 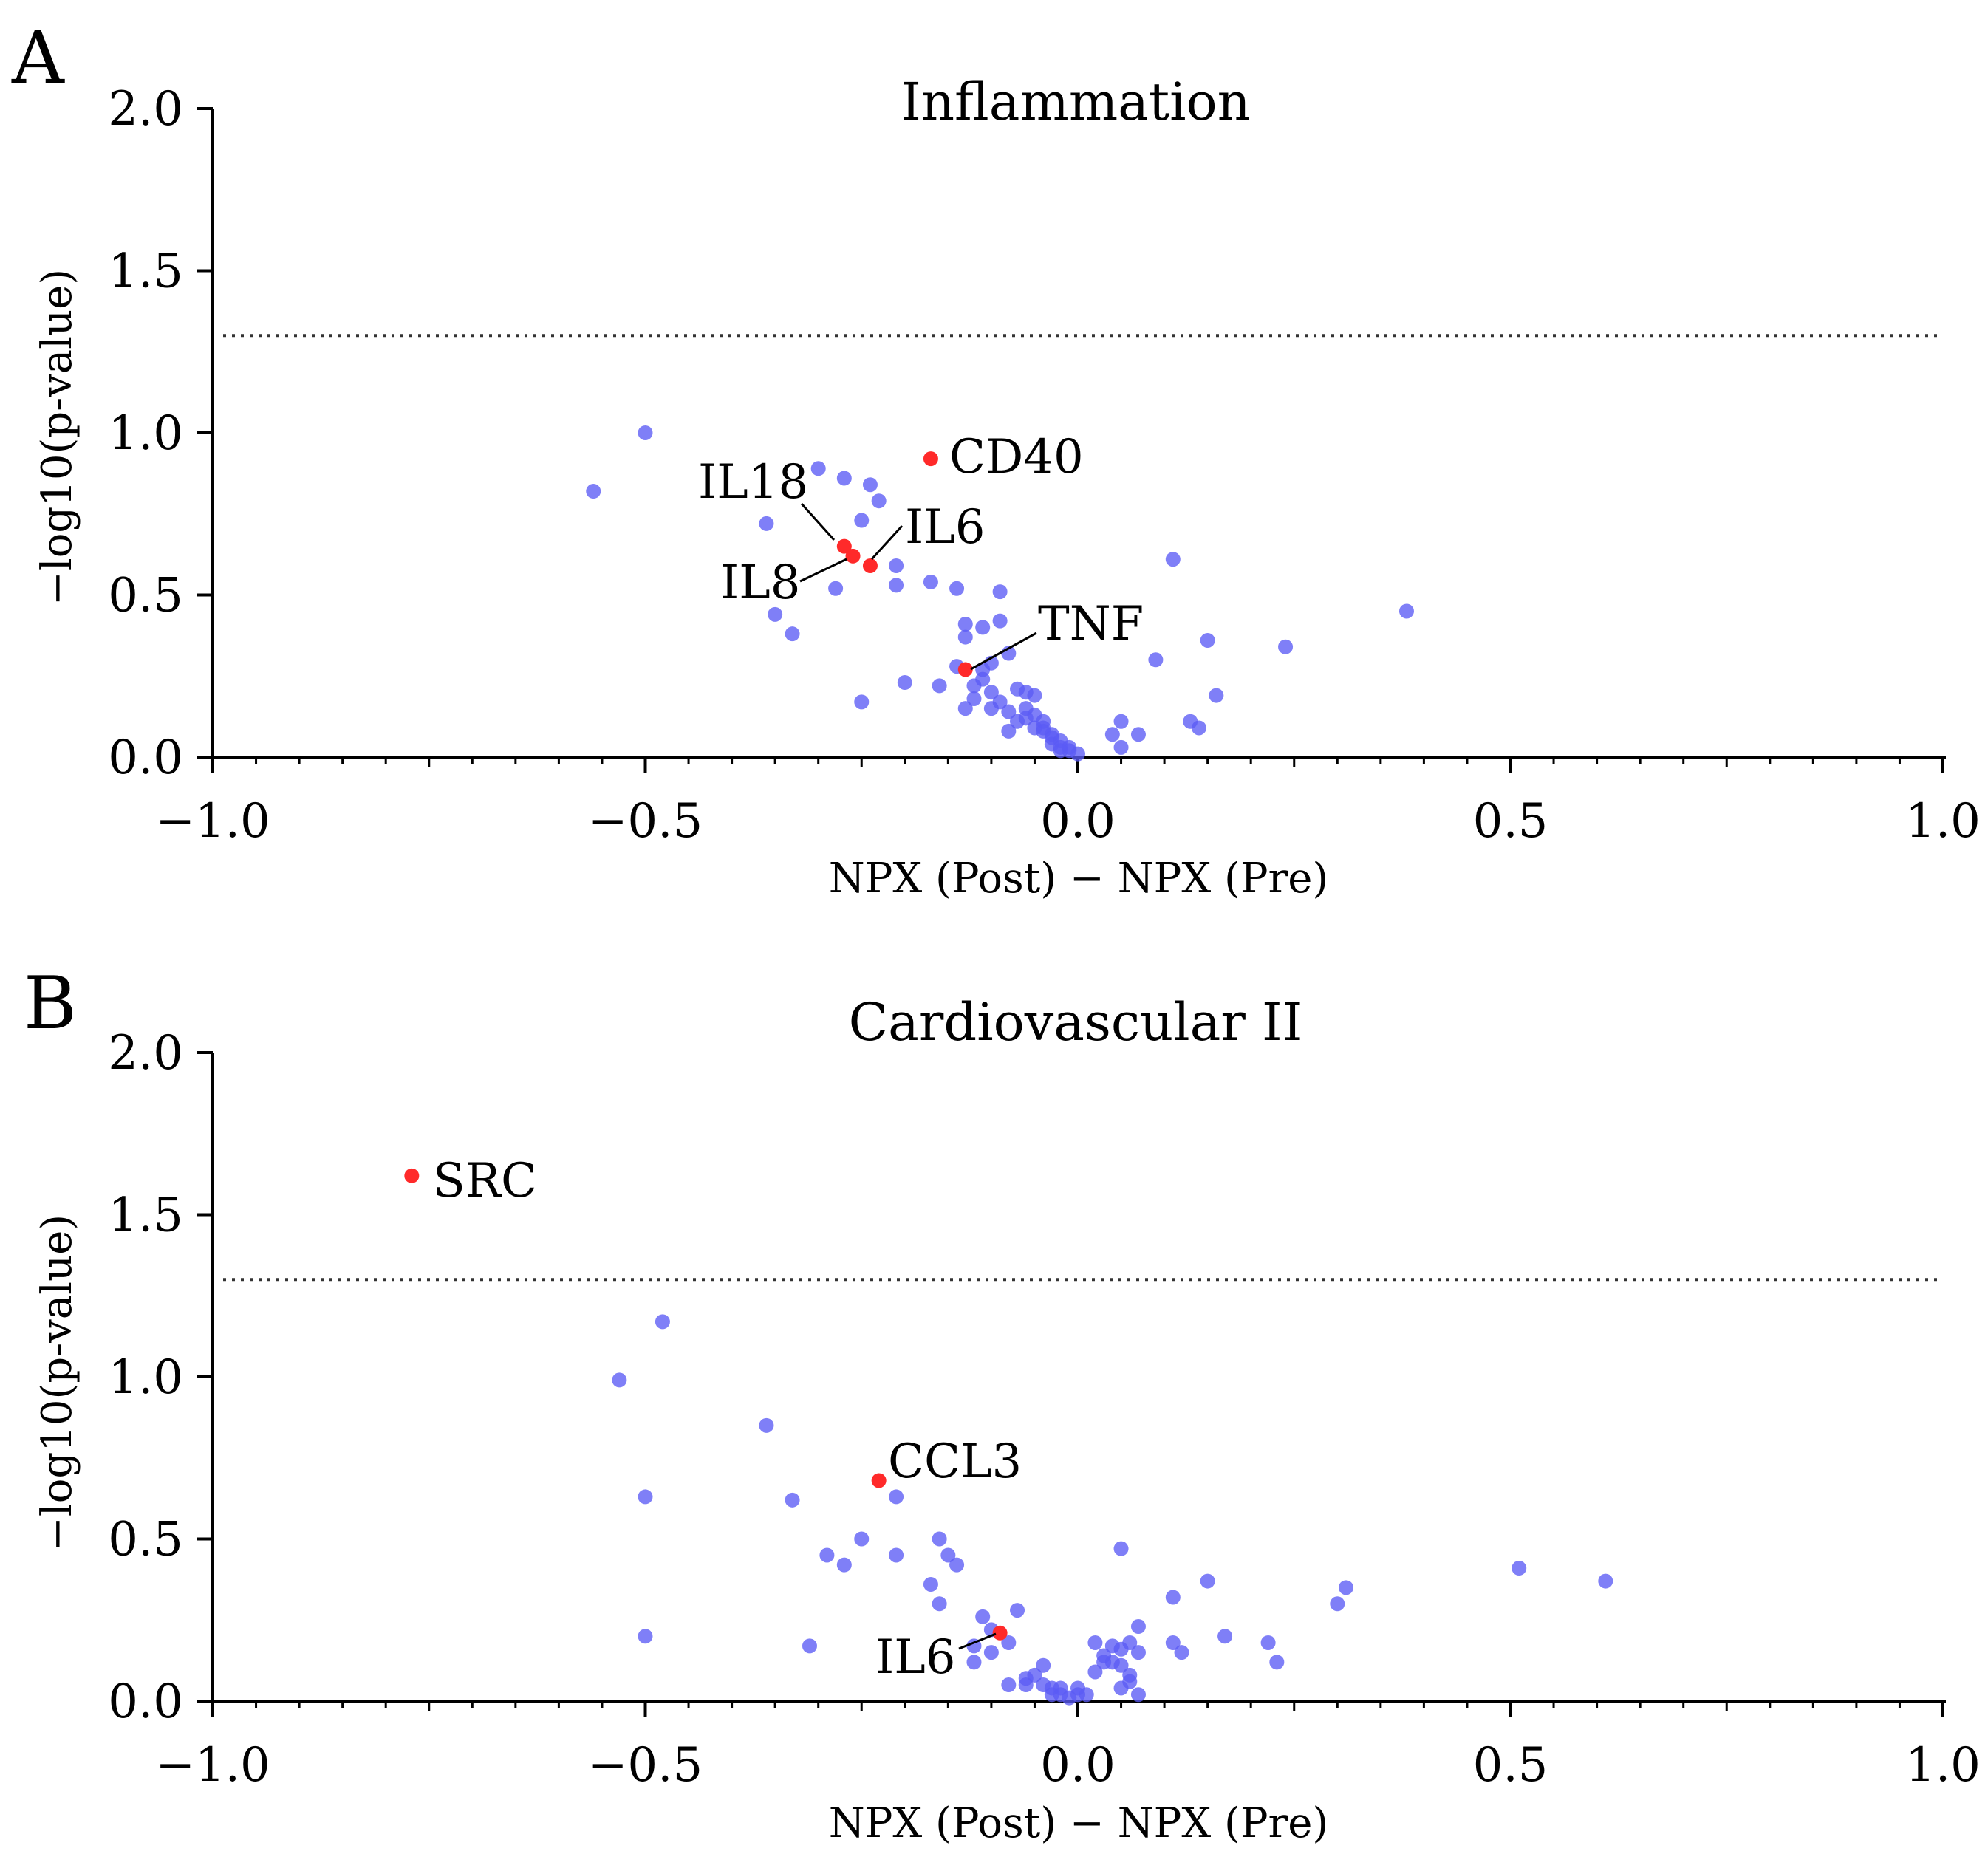 I want to click on chart-title: Inflammation, so click(x=1075, y=102).